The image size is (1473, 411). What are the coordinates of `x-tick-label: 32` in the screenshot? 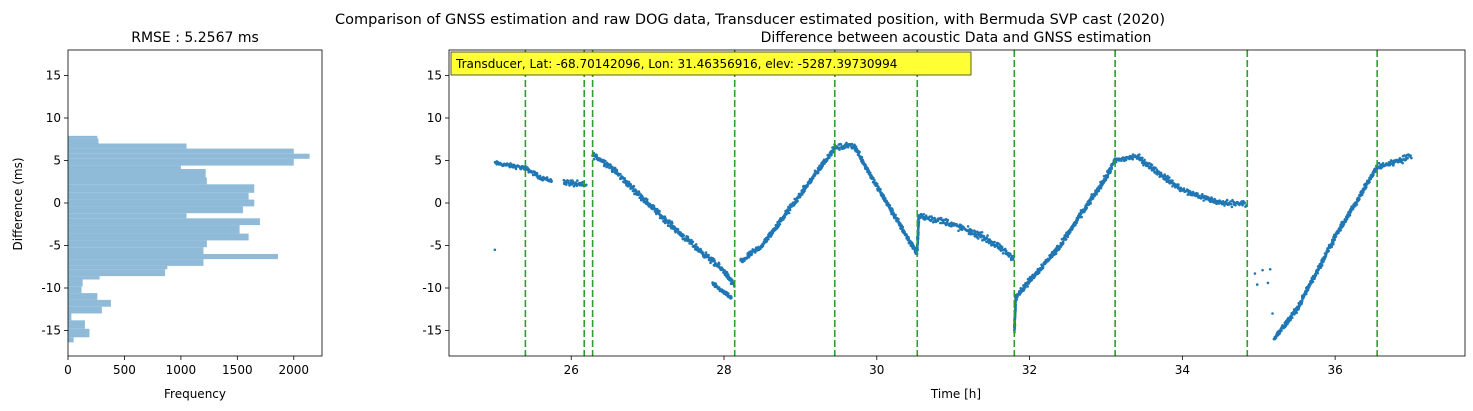 It's located at (1029, 370).